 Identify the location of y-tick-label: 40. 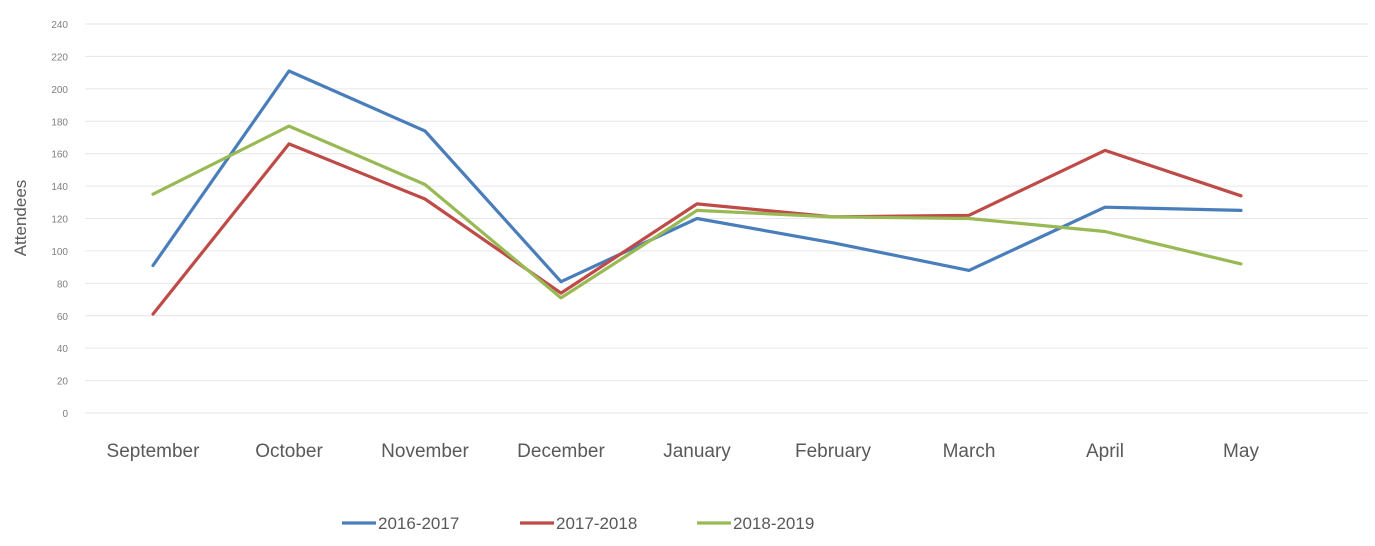
(63, 349).